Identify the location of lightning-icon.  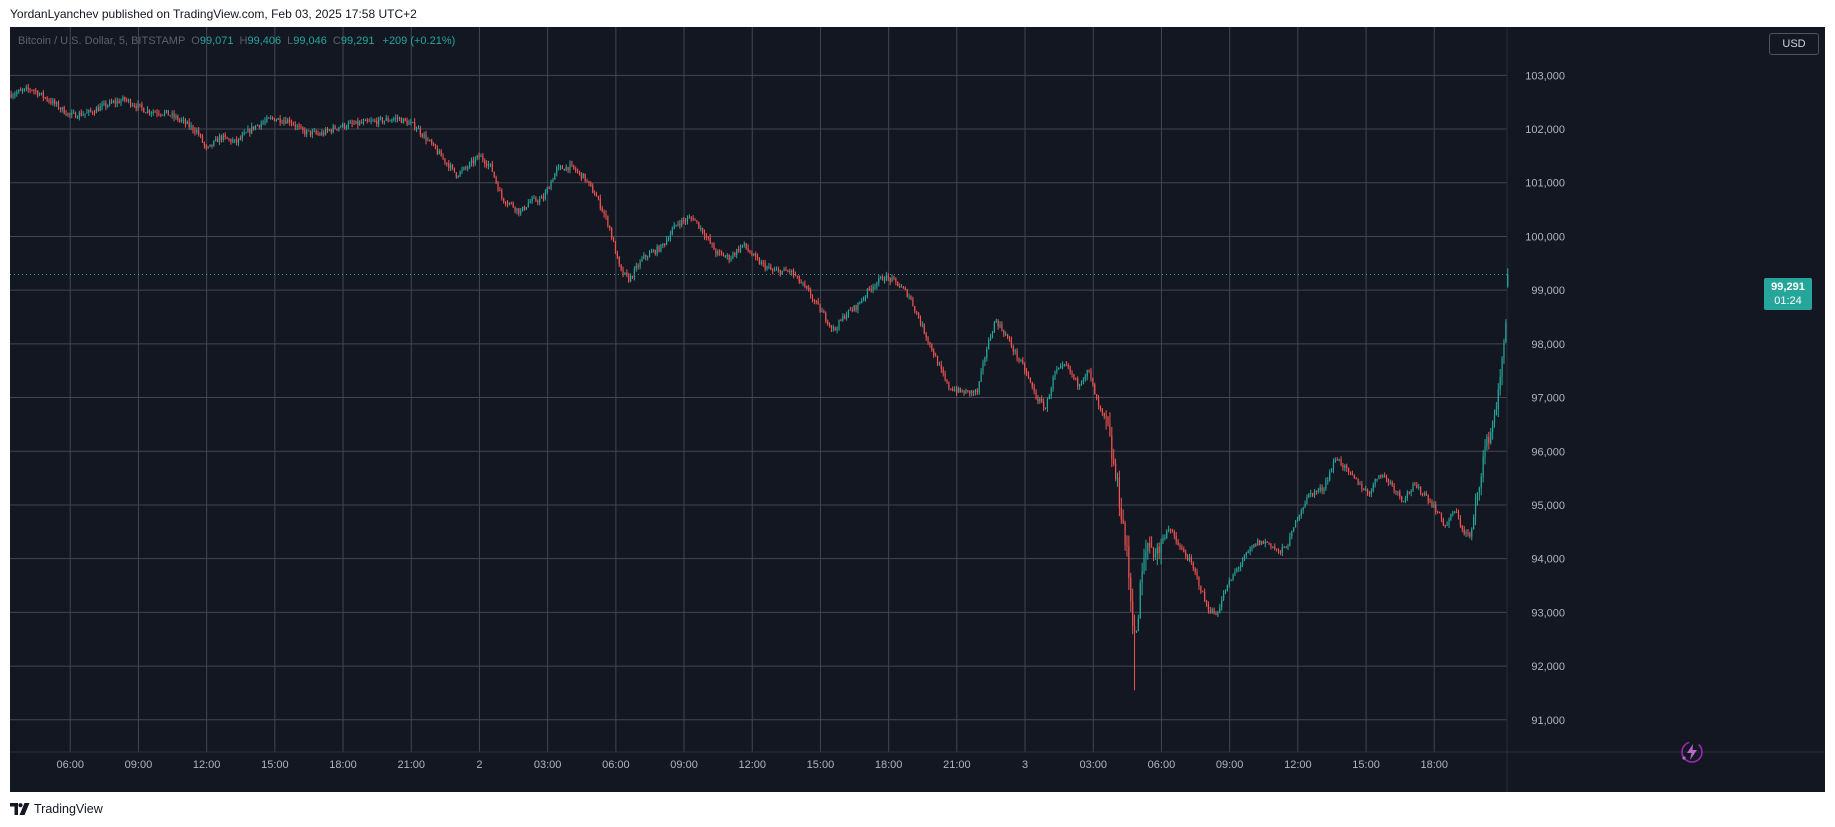
(1692, 752).